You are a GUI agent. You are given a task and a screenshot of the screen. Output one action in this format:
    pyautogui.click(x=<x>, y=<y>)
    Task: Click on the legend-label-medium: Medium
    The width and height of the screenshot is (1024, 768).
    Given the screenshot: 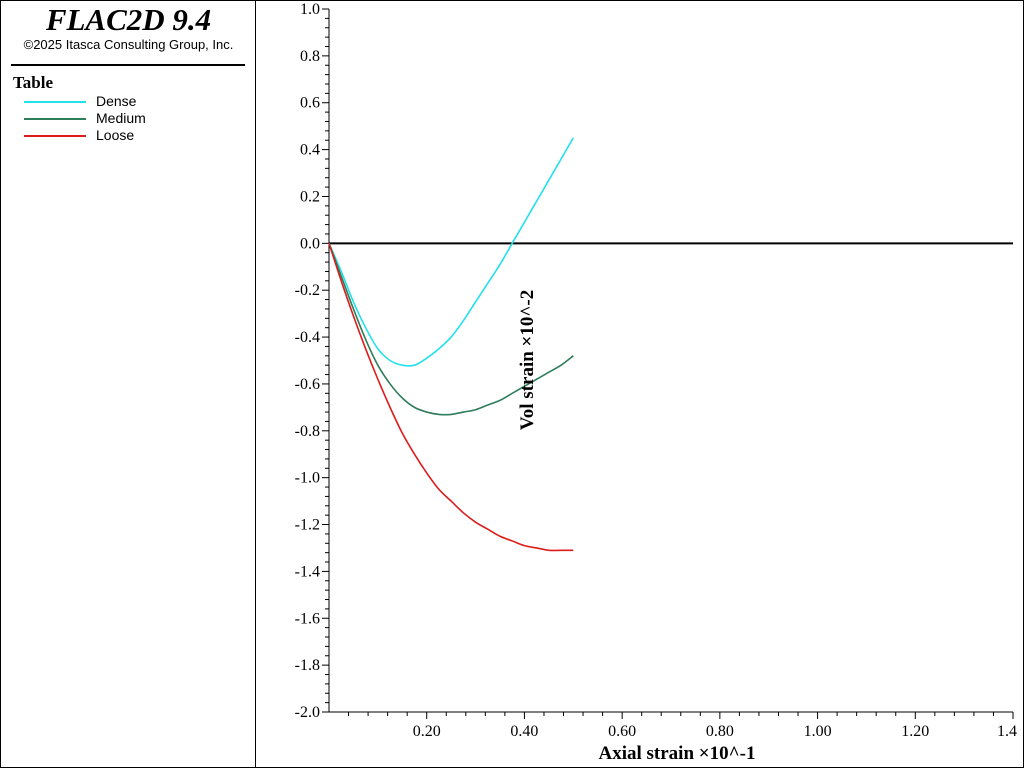 What is the action you would take?
    pyautogui.click(x=121, y=118)
    